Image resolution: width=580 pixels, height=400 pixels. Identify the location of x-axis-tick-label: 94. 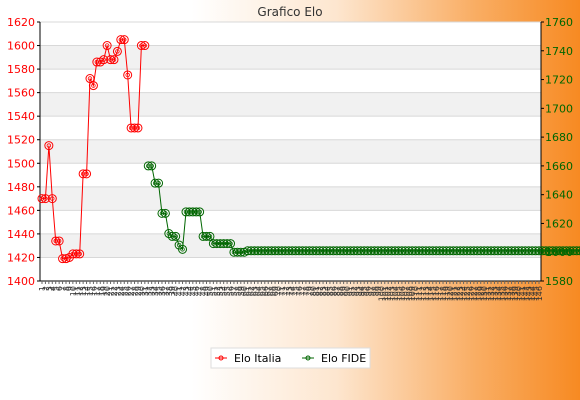
(361, 291).